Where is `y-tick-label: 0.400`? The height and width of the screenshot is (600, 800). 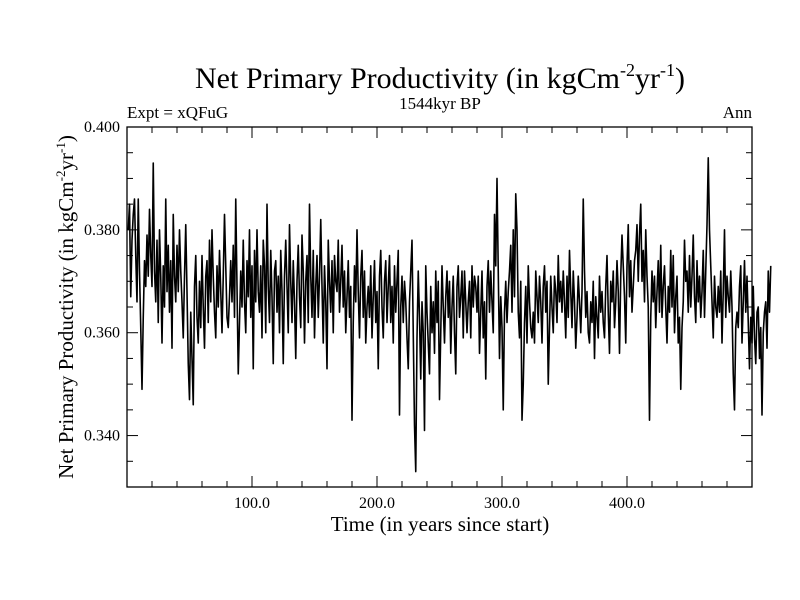
y-tick-label: 0.400 is located at coordinates (102, 127).